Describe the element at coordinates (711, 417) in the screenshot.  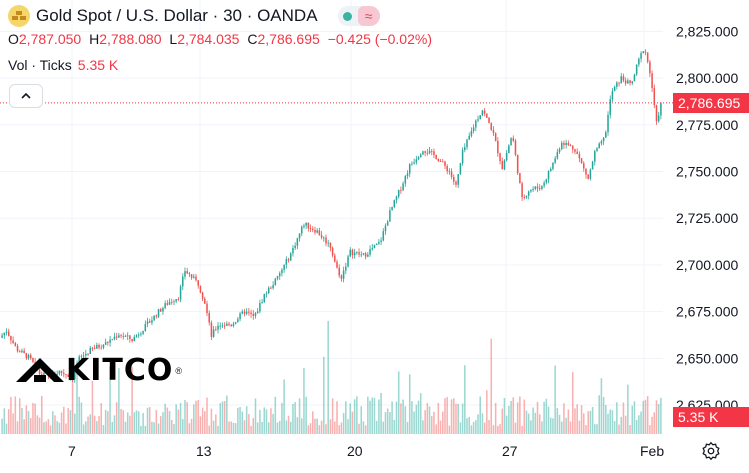
I see `volume-last-tag: 5.35 K` at that location.